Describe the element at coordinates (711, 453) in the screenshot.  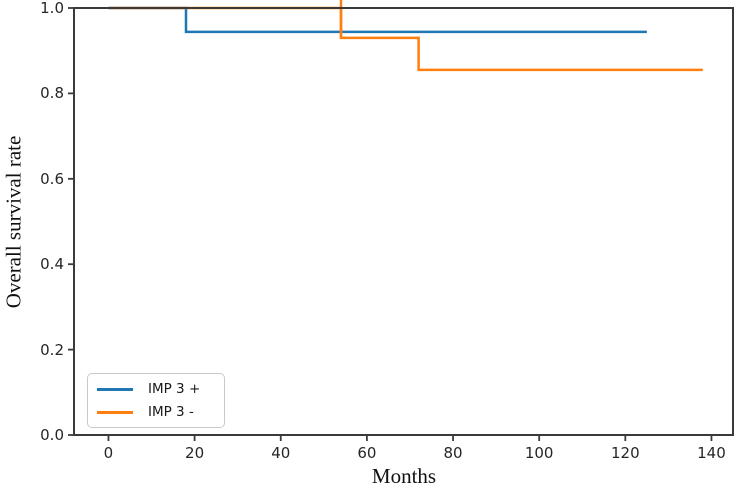
I see `x-tick-label: 140` at that location.